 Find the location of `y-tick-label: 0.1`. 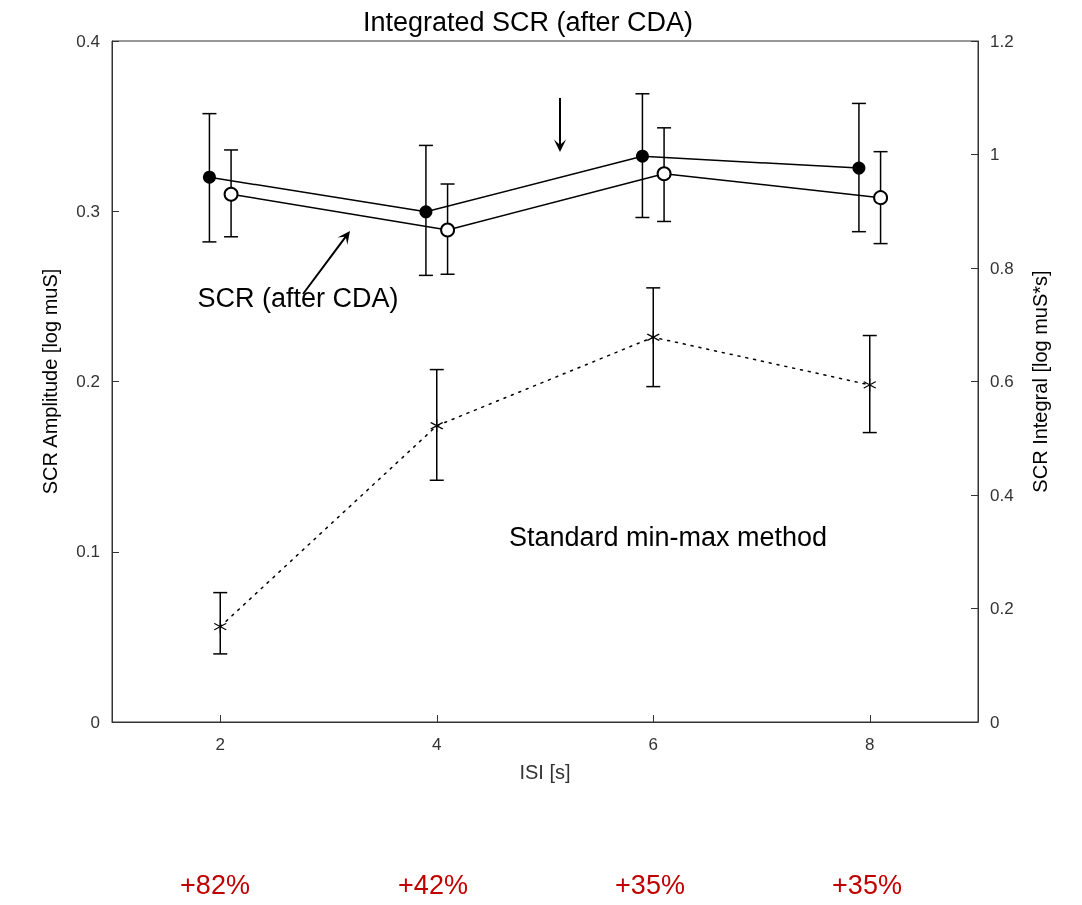

y-tick-label: 0.1 is located at coordinates (88, 552).